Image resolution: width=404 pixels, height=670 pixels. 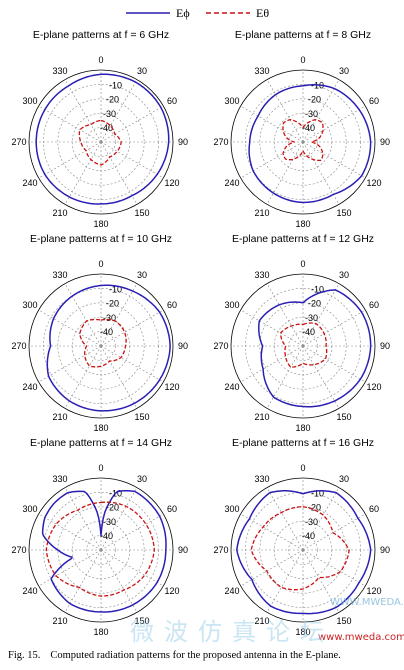 What do you see at coordinates (263, 12) in the screenshot?
I see `legend-label-etheta: Eθ` at bounding box center [263, 12].